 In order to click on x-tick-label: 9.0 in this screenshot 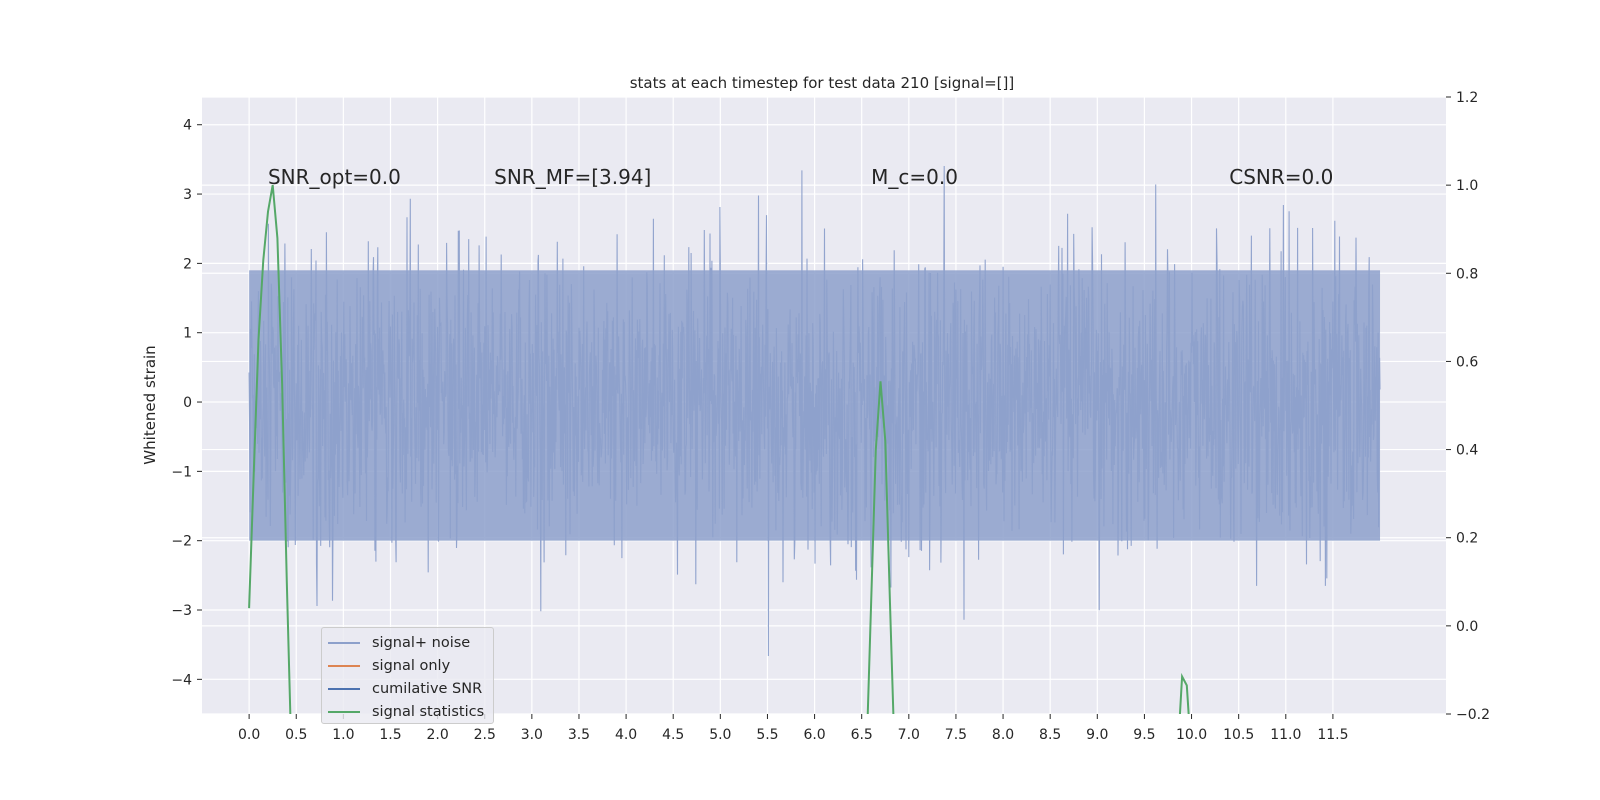, I will do `click(1097, 735)`.